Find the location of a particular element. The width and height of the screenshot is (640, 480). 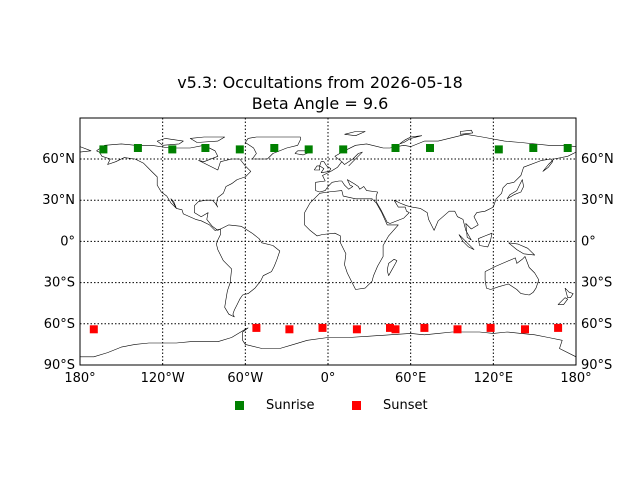

chart-title: v5.3: Occultations from 2026-05-18 is located at coordinates (320, 82).